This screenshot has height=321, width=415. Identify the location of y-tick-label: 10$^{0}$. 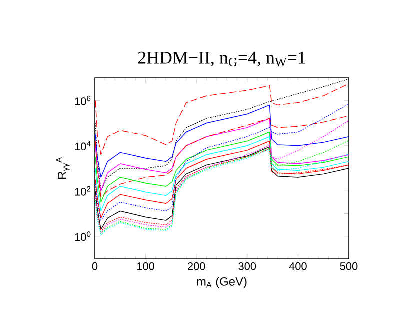
(83, 237).